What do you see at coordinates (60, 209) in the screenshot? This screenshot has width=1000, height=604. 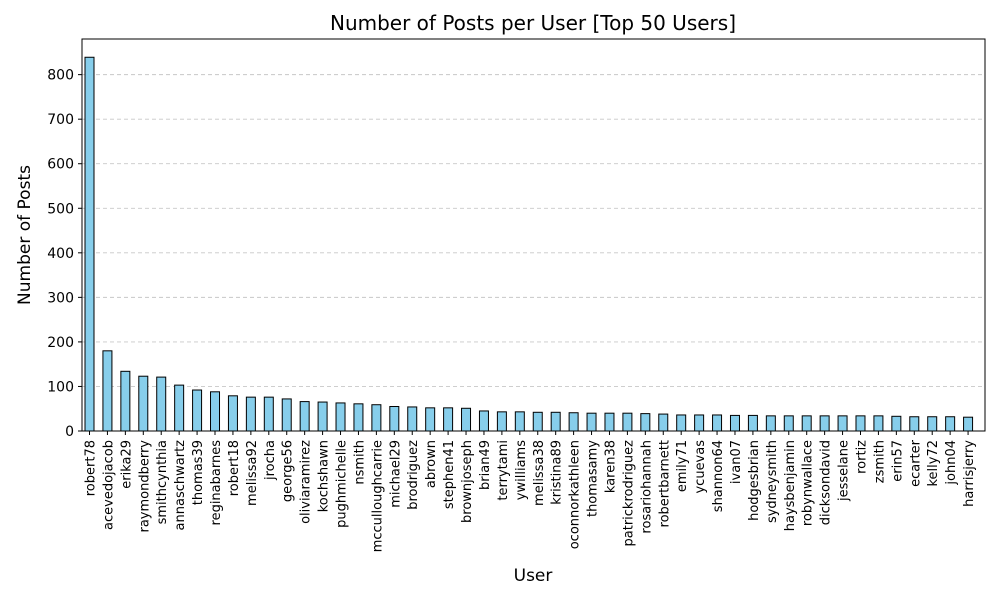 I see `y-tick-label: 500` at bounding box center [60, 209].